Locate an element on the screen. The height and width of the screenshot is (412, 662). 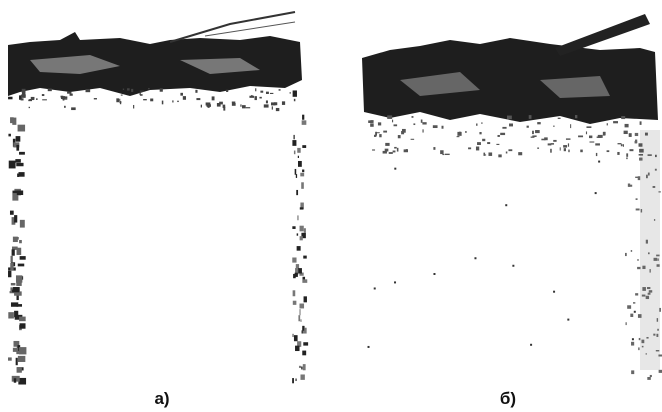
panel-label: а) is located at coordinates (161, 398).